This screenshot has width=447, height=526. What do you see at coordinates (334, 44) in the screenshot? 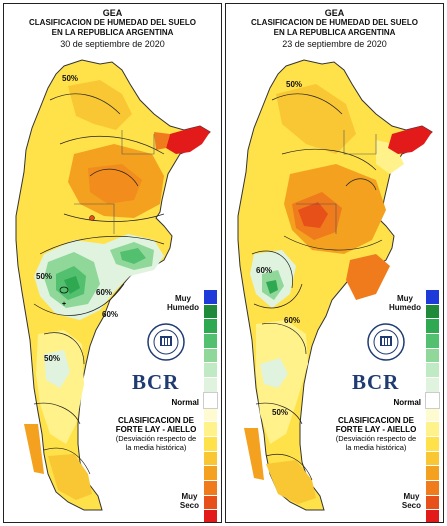
I see `map-date: 23 de septiembre de 2020` at bounding box center [334, 44].